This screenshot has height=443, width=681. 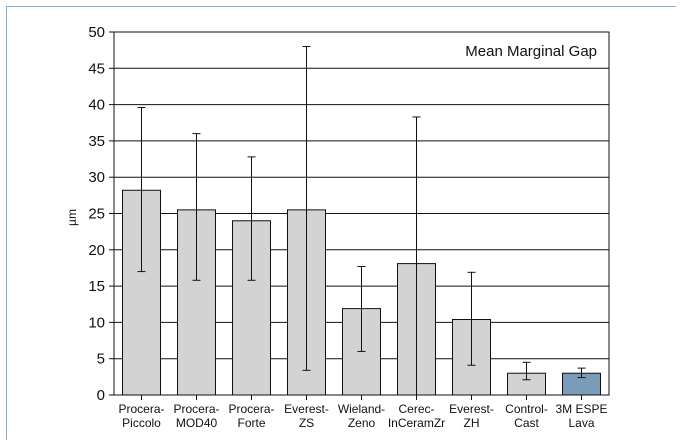 I want to click on x-category-label: Control-Cast, so click(x=526, y=416).